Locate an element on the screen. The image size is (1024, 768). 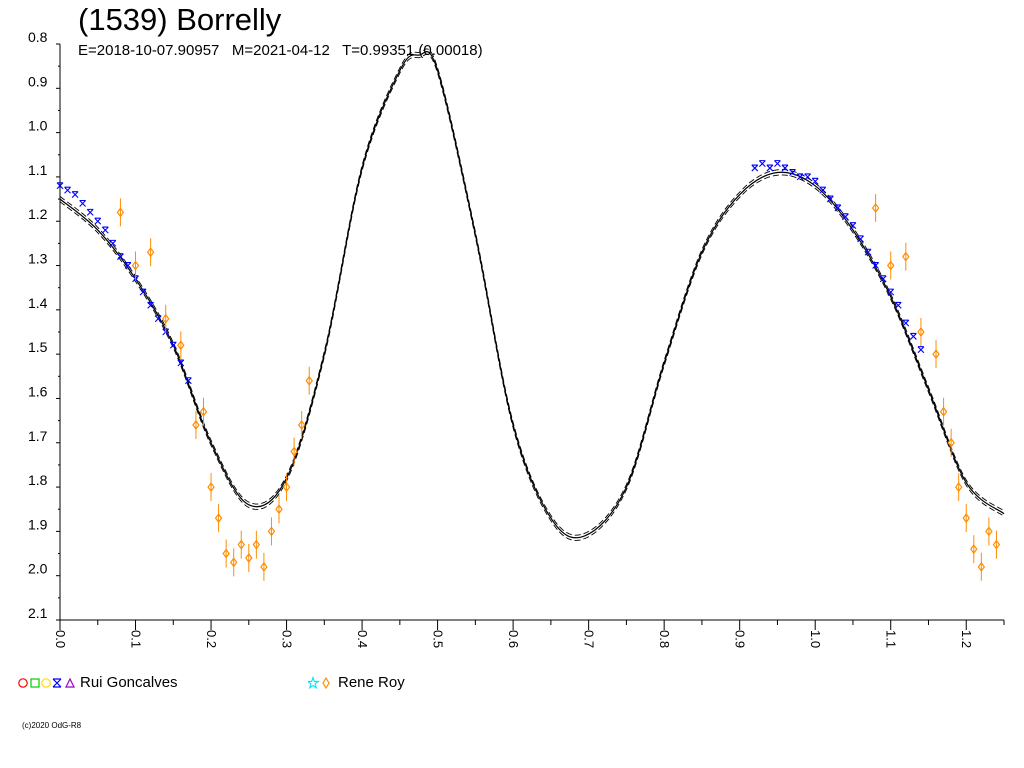
legend-label: Rene Roy is located at coordinates (371, 682).